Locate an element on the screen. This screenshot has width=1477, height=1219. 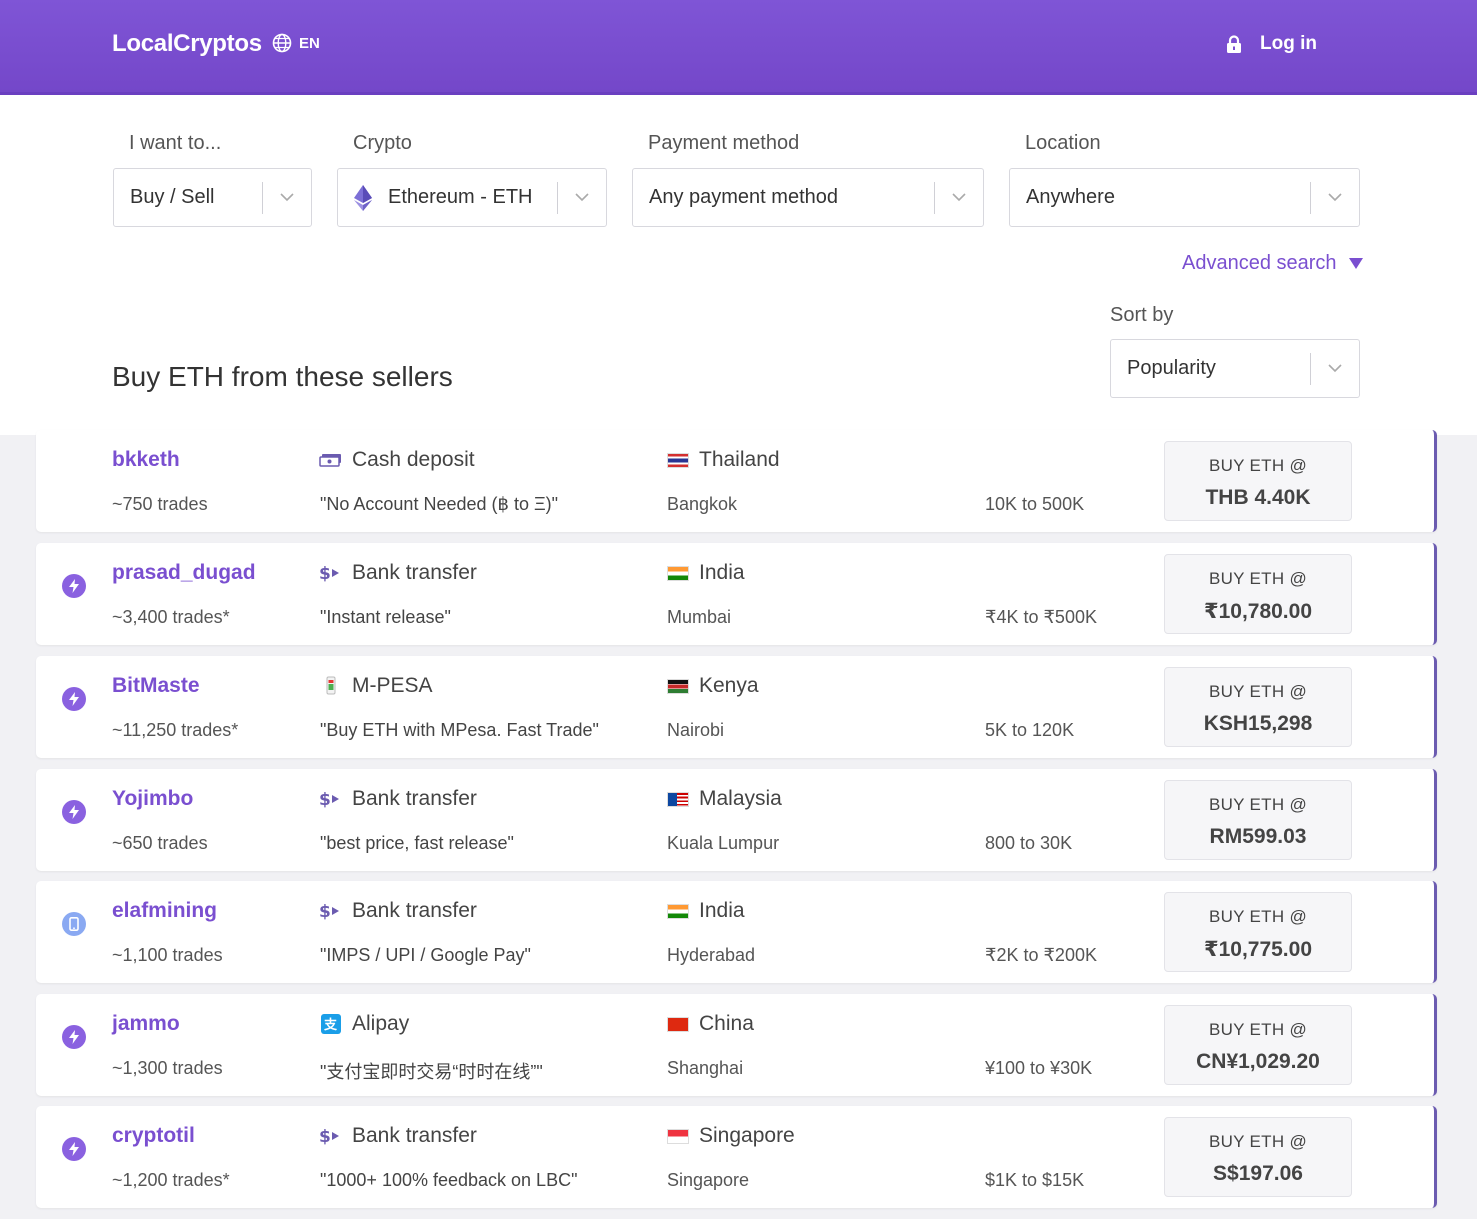
crypto-label: Crypto is located at coordinates (382, 143).